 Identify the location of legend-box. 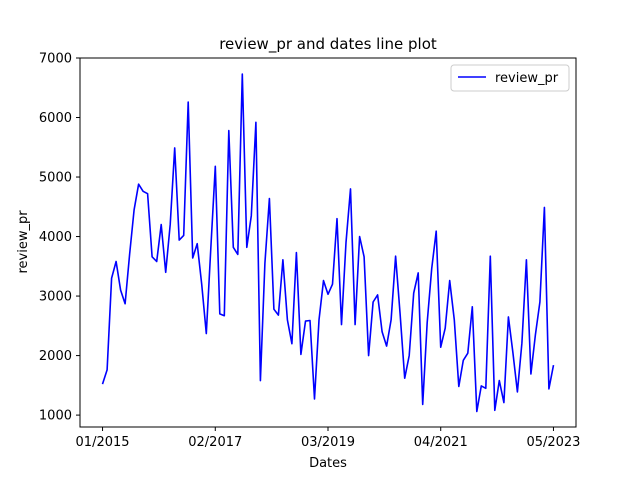
(510, 78).